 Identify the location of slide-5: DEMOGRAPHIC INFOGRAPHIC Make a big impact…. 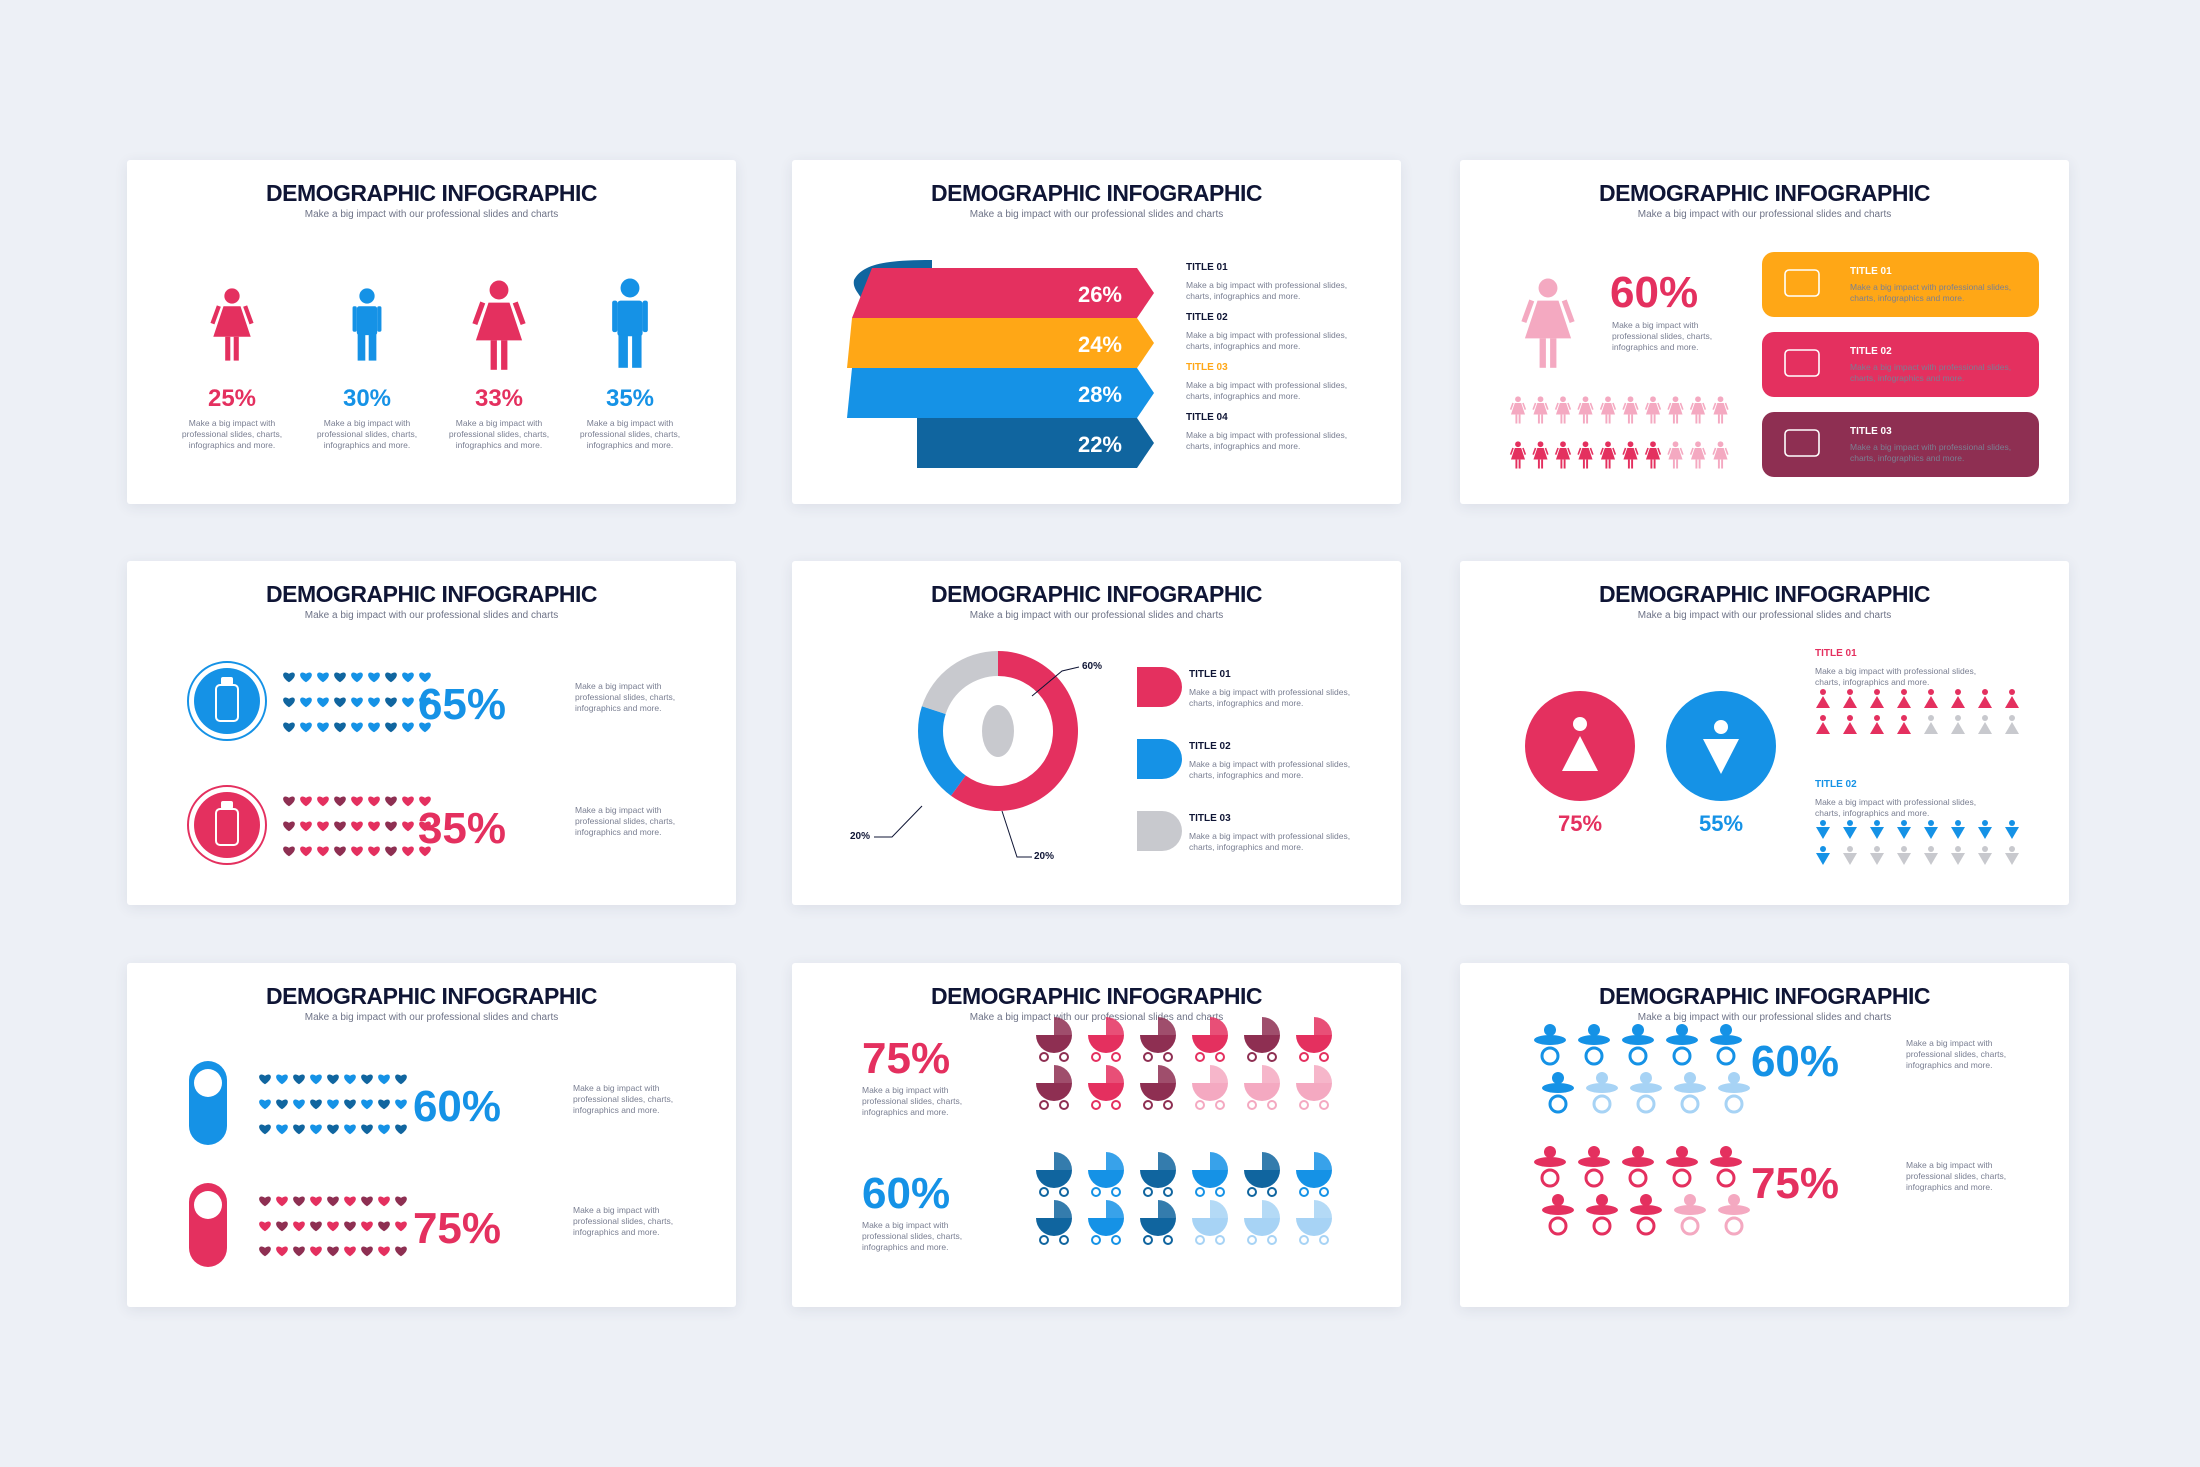
(1096, 733).